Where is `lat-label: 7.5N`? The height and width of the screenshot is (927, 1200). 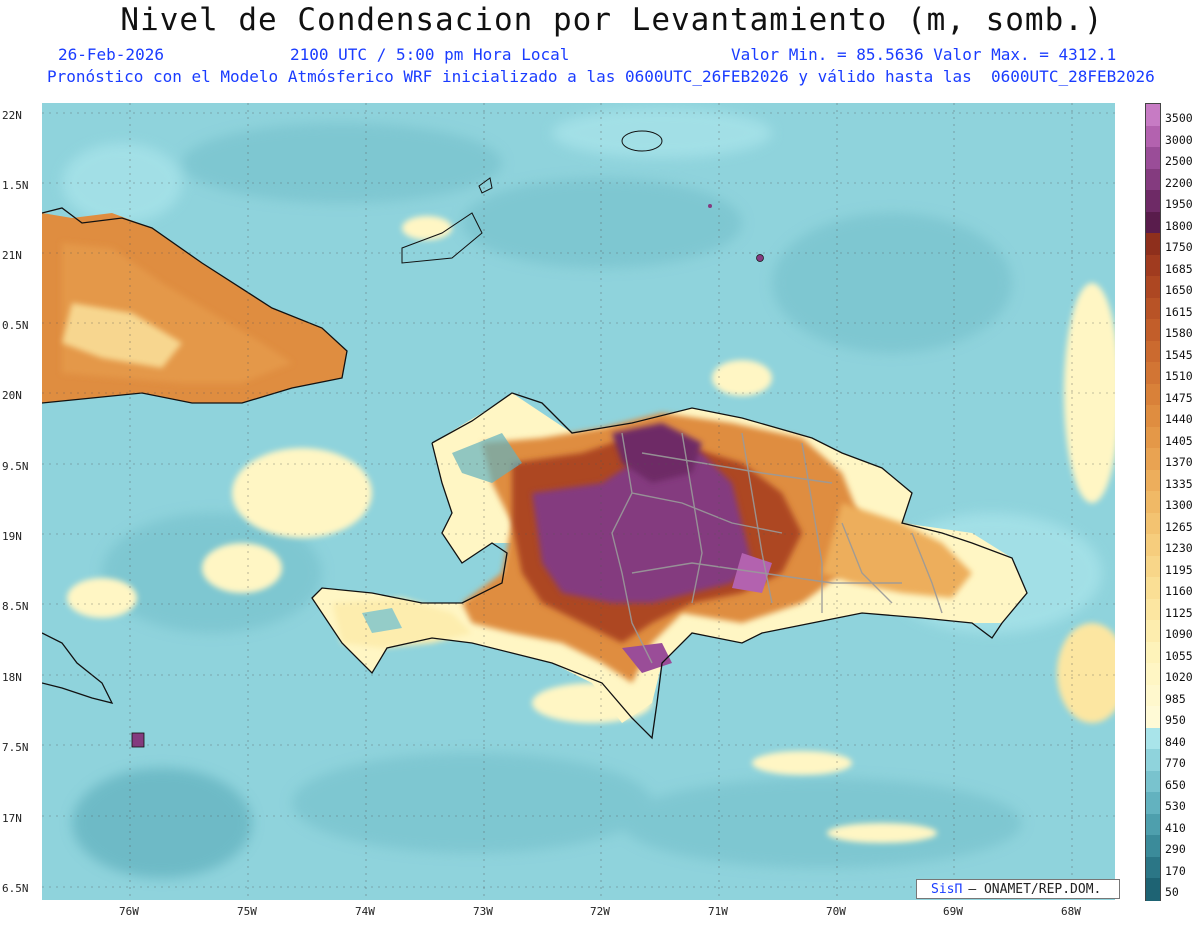
lat-label: 7.5N is located at coordinates (15, 747).